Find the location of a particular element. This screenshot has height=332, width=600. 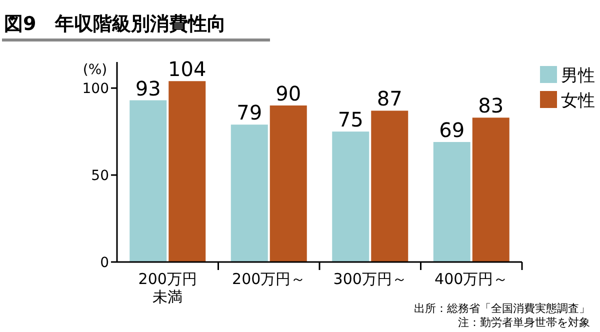

text: 注：勤労者単身世帯を対象 is located at coordinates (524, 322).